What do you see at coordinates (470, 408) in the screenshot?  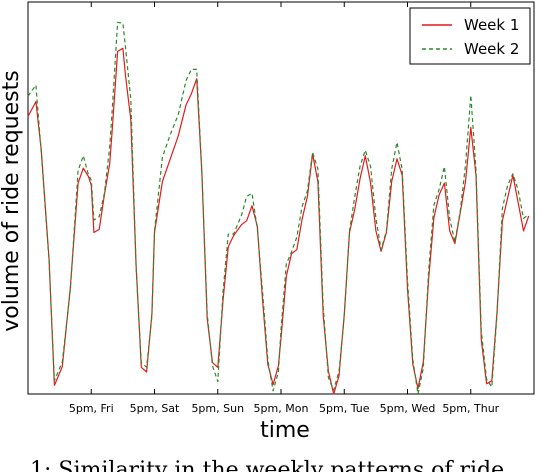 I see `x-tick-label: 5pm, Thur` at bounding box center [470, 408].